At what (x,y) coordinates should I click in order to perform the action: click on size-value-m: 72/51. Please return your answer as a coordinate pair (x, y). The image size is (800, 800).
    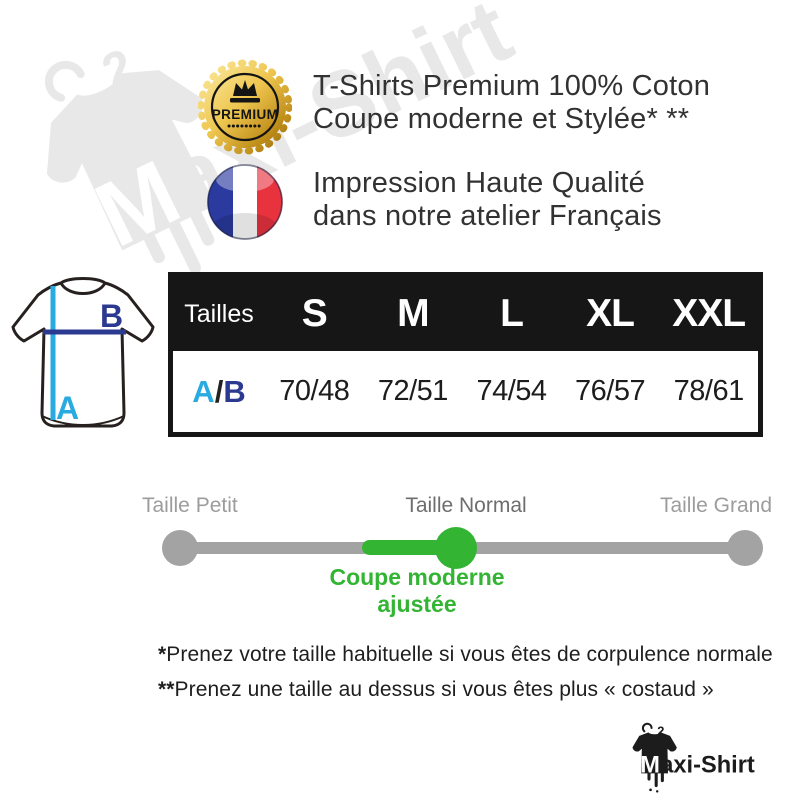
    Looking at the image, I should click on (413, 391).